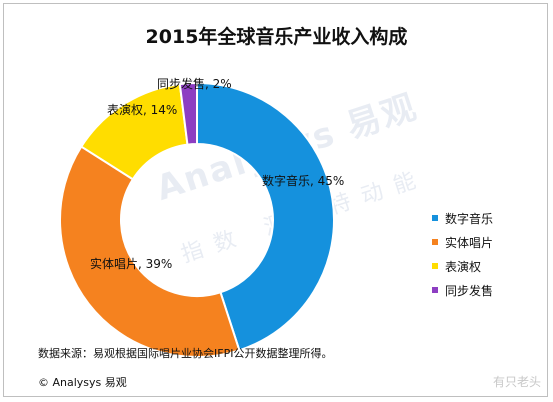 The width and height of the screenshot is (553, 402). What do you see at coordinates (435, 266) in the screenshot?
I see `legend-swatch-performance` at bounding box center [435, 266].